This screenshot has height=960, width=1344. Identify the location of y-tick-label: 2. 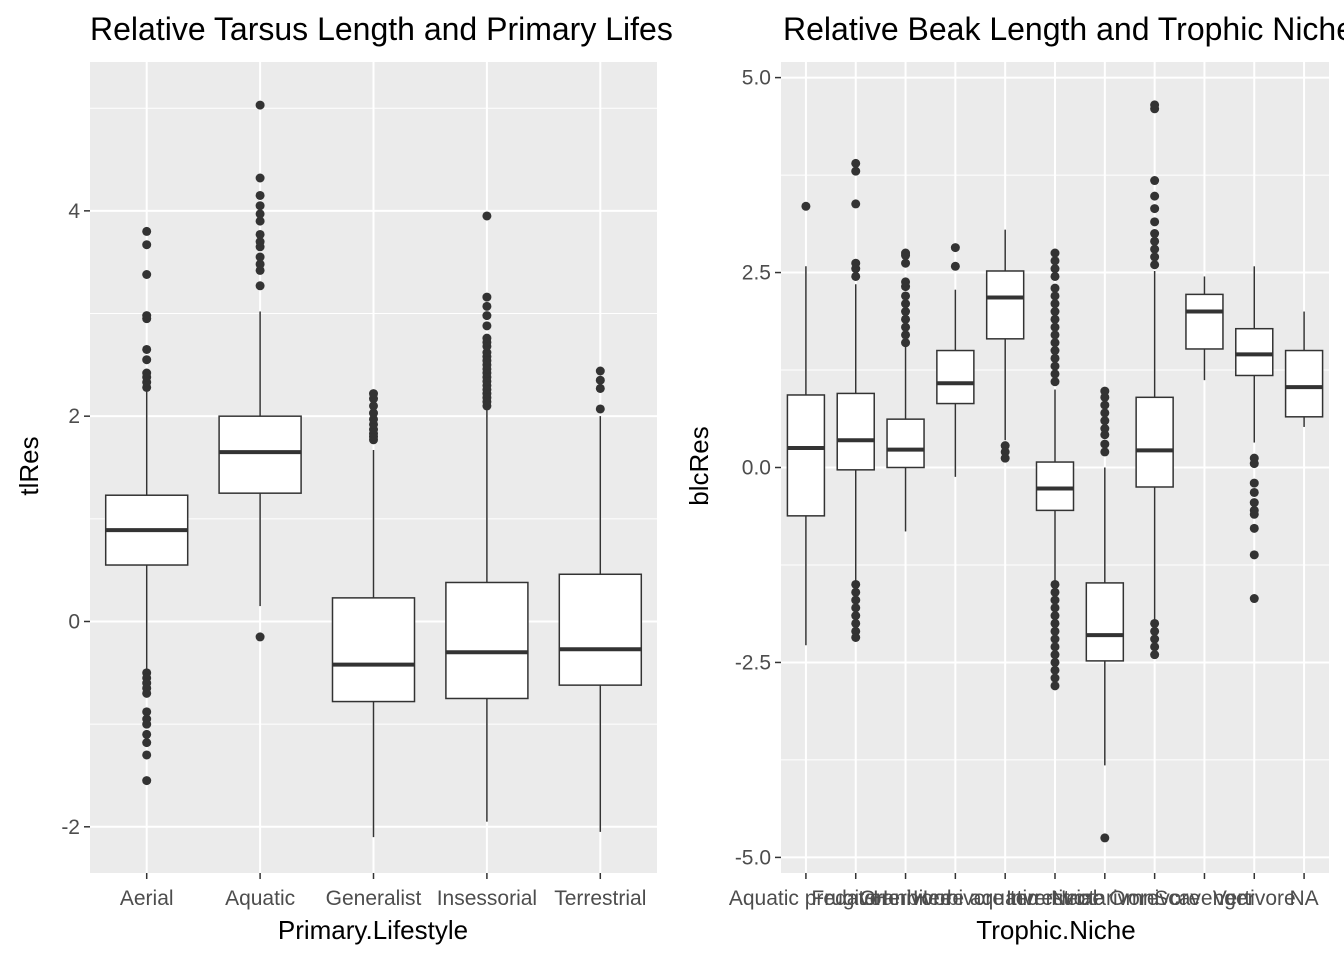
(74, 416).